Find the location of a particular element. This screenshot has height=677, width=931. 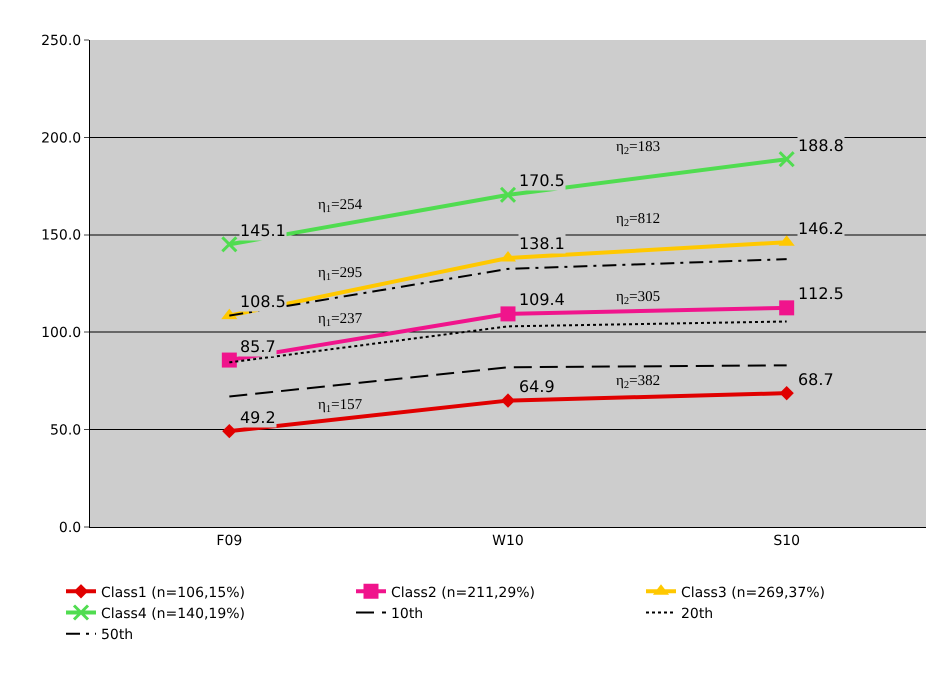

y-tick-label: 150.0 is located at coordinates (61, 236).